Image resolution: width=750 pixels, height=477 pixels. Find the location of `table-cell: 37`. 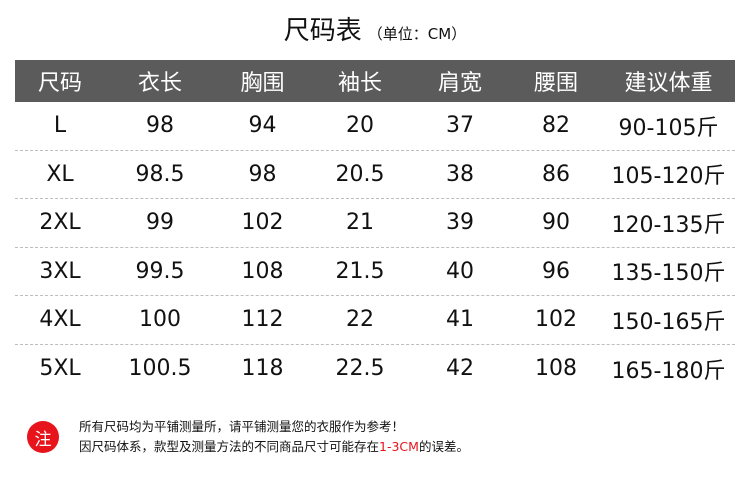

table-cell: 37 is located at coordinates (460, 126).